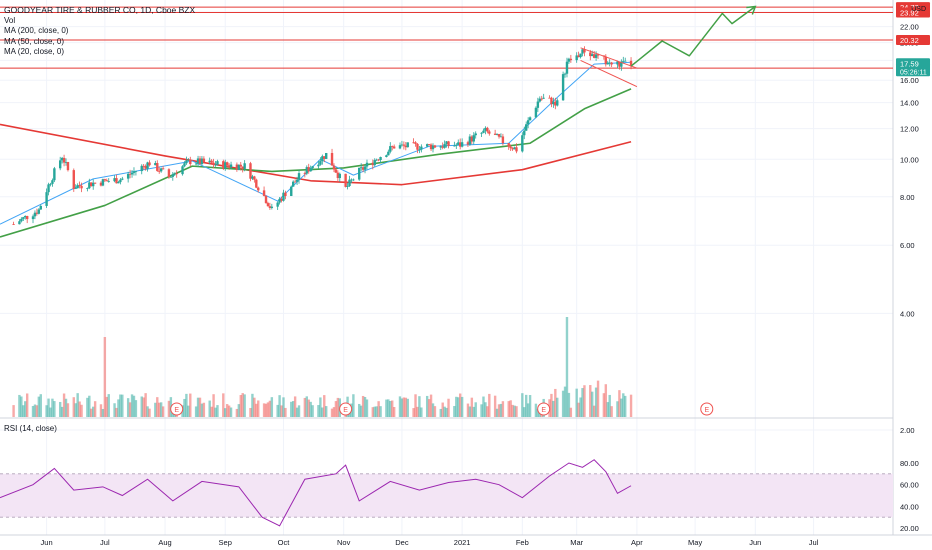  Describe the element at coordinates (34, 41) in the screenshot. I see `legend-ma50: MA (50, close, 0)` at that location.